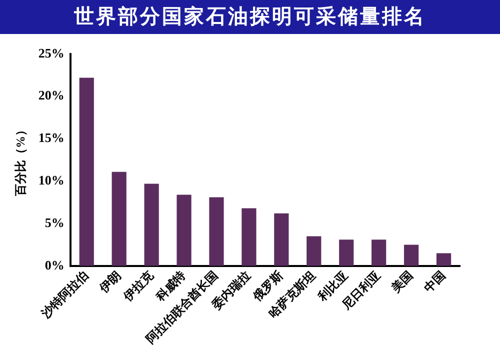 Image resolution: width=500 pixels, height=360 pixels. I want to click on y-axis-title: 百分比（%）, so click(20, 160).